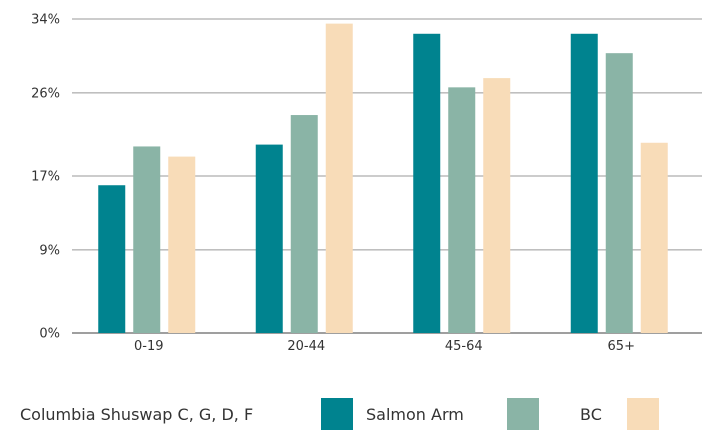  What do you see at coordinates (49, 250) in the screenshot?
I see `y-tick-label: 9%` at bounding box center [49, 250].